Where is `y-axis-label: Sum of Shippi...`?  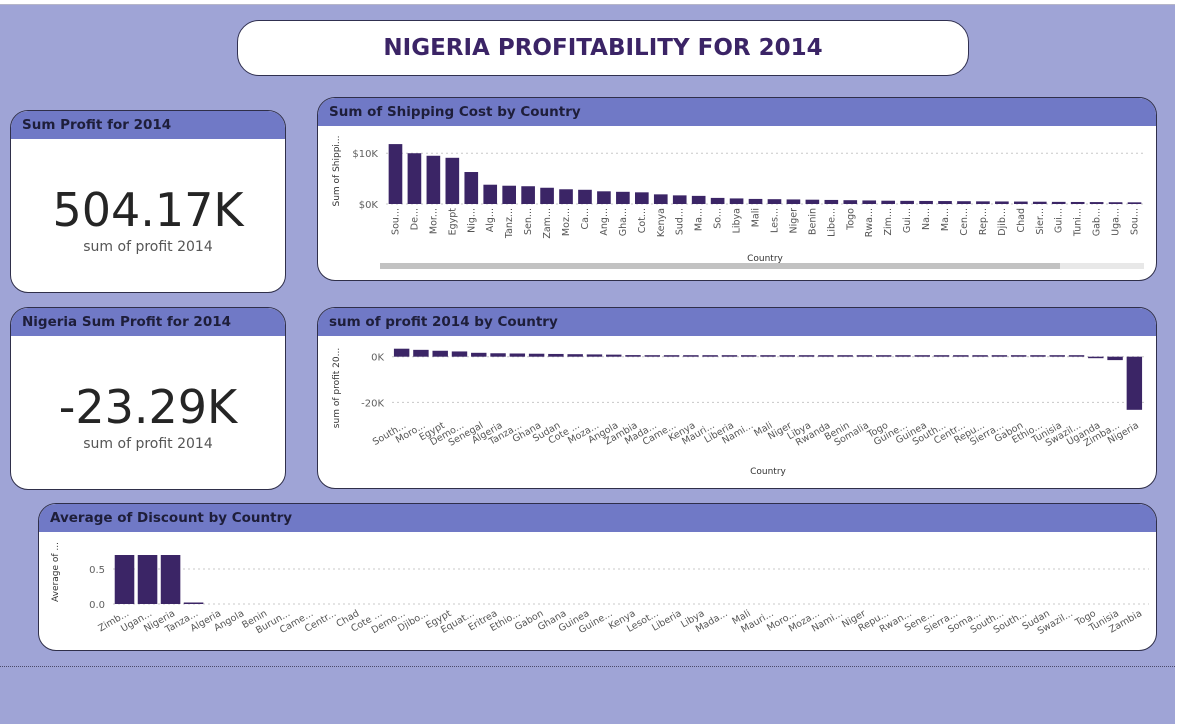
y-axis-label: Sum of Shippi... is located at coordinates (337, 170).